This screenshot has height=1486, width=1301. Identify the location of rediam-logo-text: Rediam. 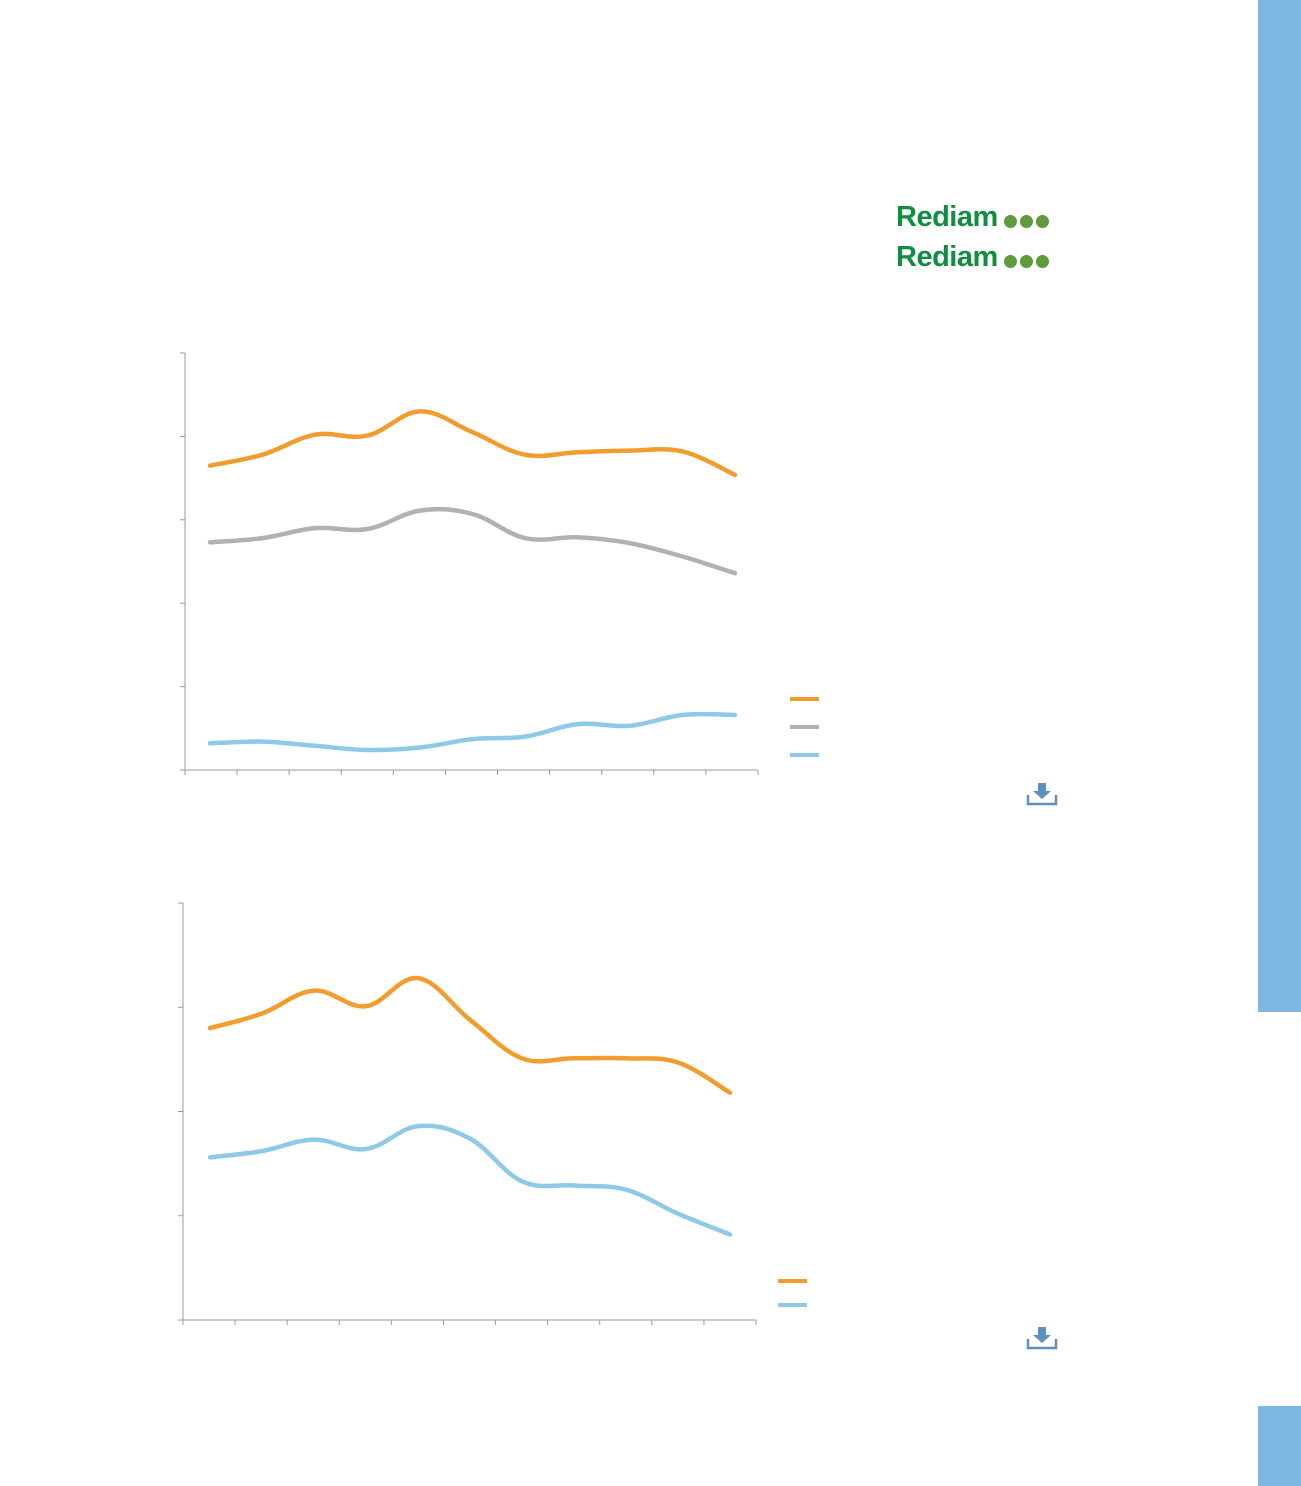
(947, 216).